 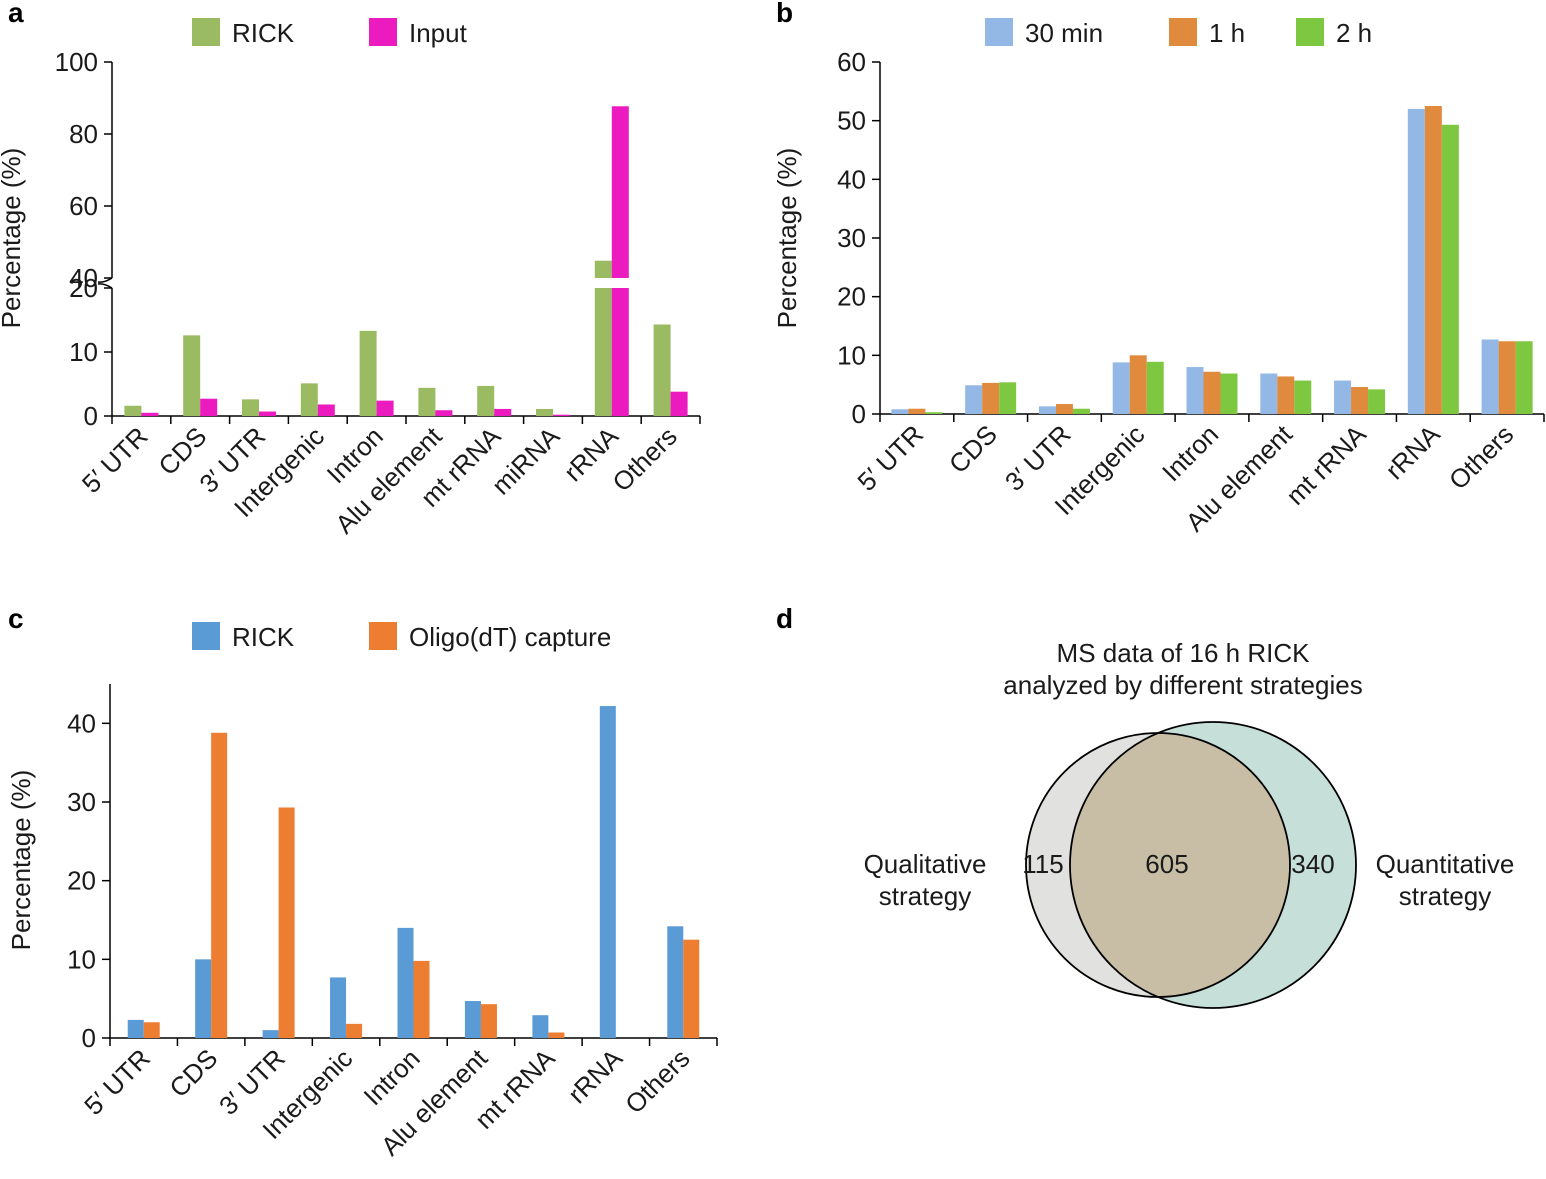 I want to click on panel-b-xtick-label-7: rRNA, so click(x=1412, y=452).